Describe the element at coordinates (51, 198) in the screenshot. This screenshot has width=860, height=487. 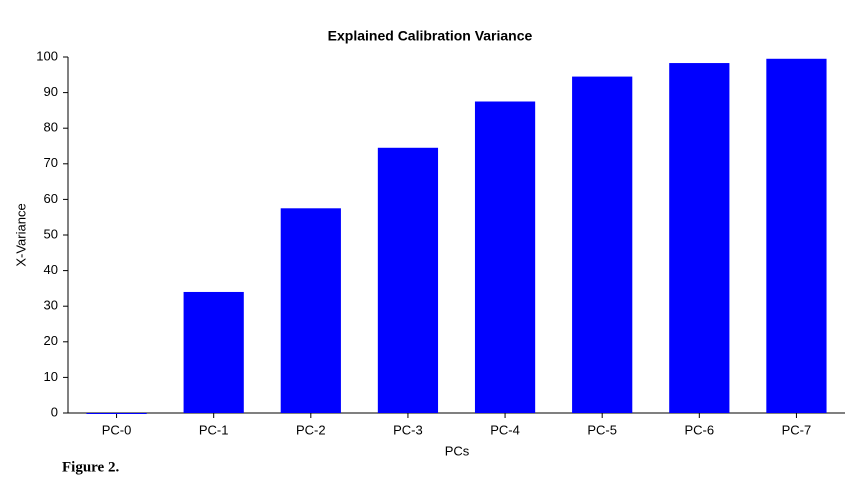
I see `y-tick-label: 60` at that location.